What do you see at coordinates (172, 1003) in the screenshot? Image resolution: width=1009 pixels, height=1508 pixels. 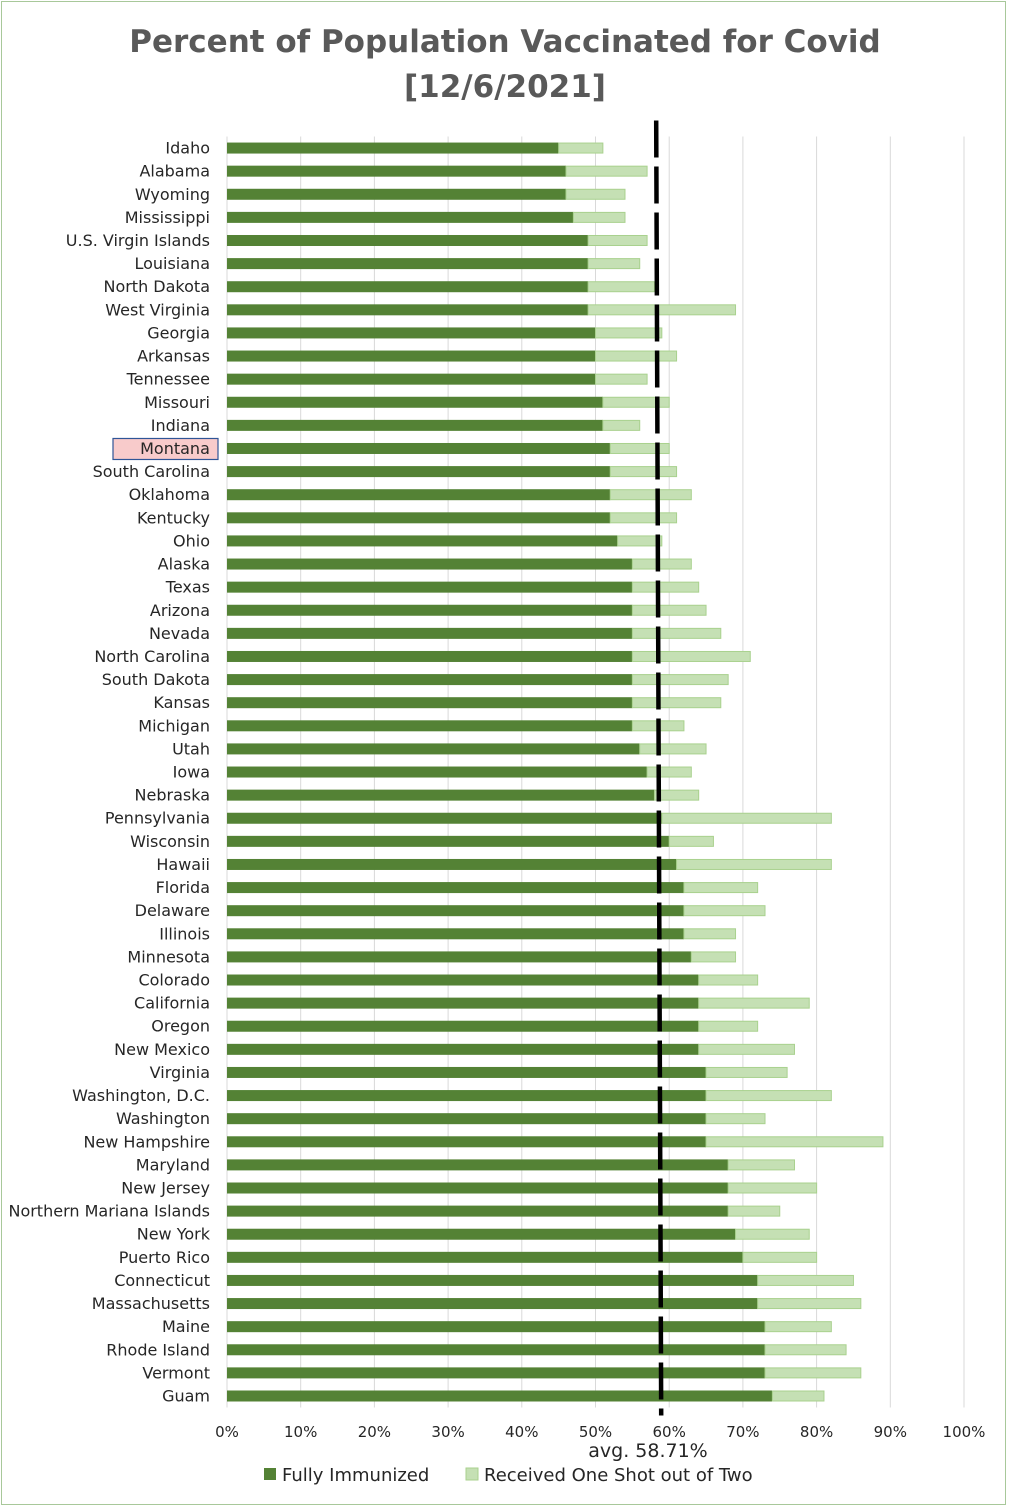 I see `category-label: California` at bounding box center [172, 1003].